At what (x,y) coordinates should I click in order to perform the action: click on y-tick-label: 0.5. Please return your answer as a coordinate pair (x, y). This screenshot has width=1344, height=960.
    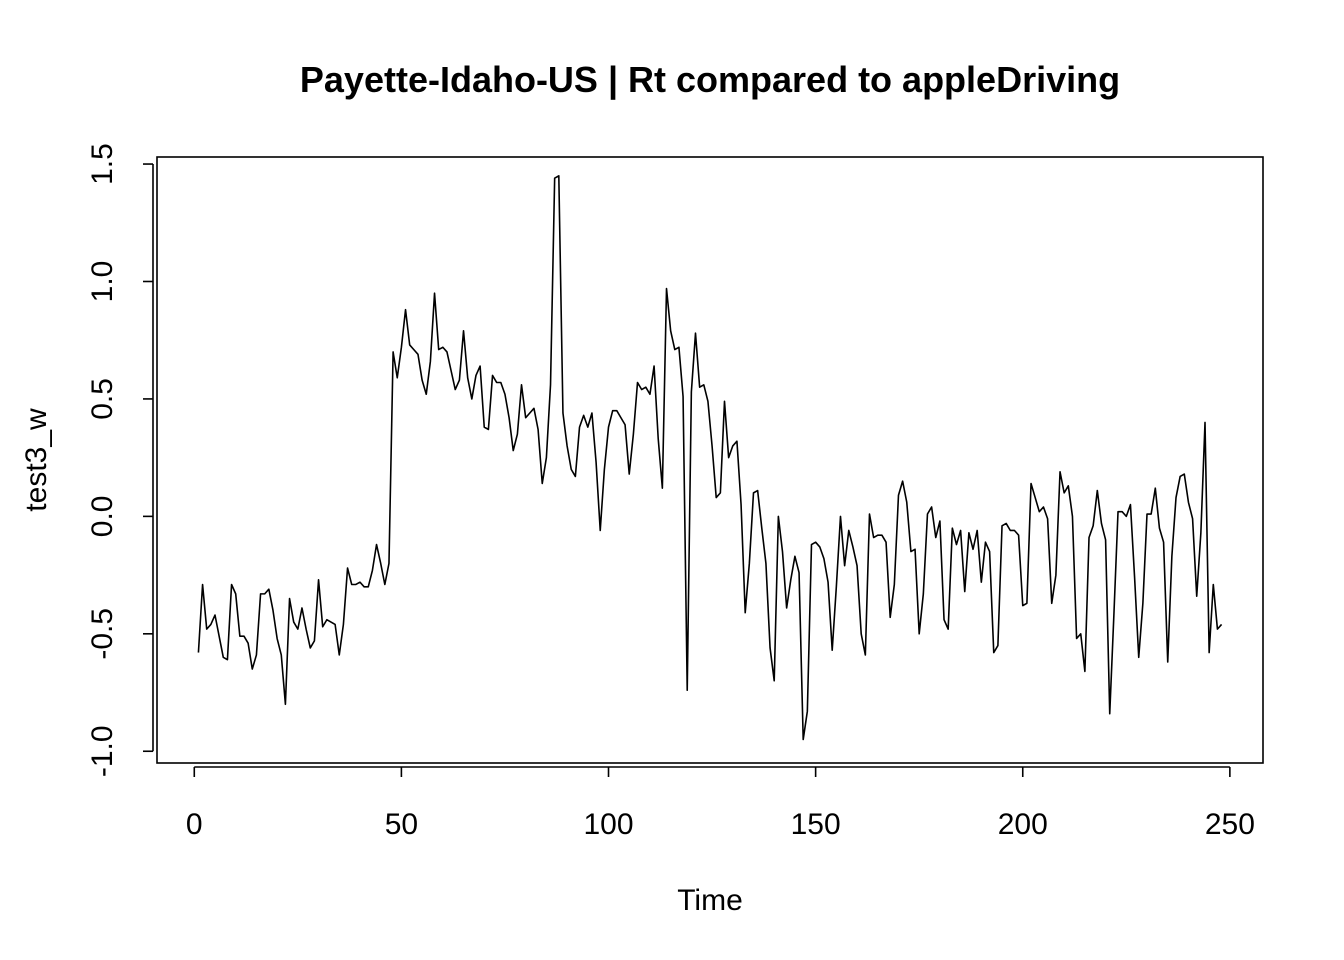
    Looking at the image, I should click on (102, 399).